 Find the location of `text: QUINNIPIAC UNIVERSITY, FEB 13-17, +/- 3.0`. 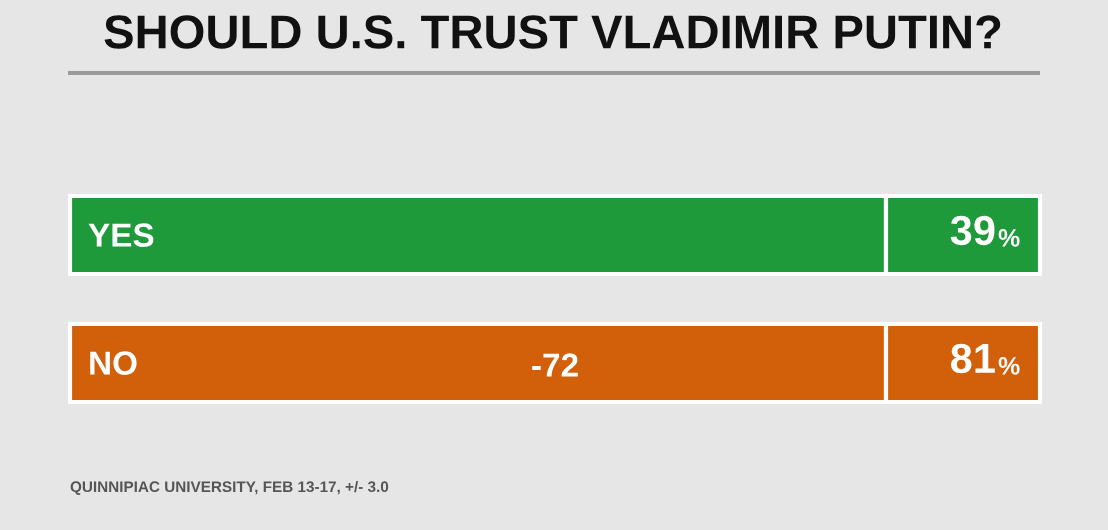

text: QUINNIPIAC UNIVERSITY, FEB 13-17, +/- 3.0 is located at coordinates (229, 487).